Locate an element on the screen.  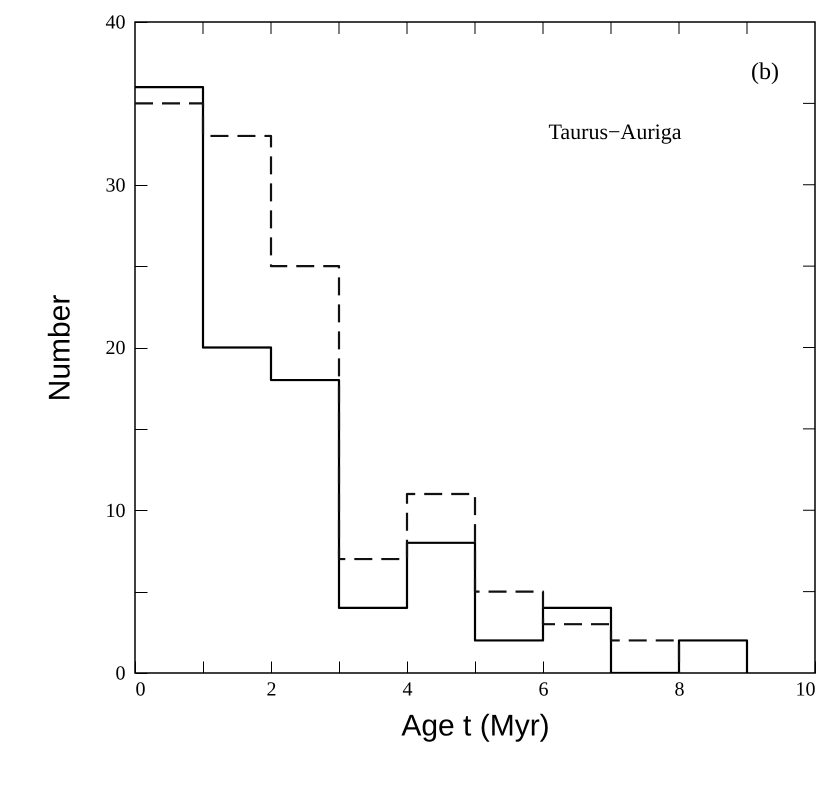
x-tick-label: 4 is located at coordinates (407, 689).